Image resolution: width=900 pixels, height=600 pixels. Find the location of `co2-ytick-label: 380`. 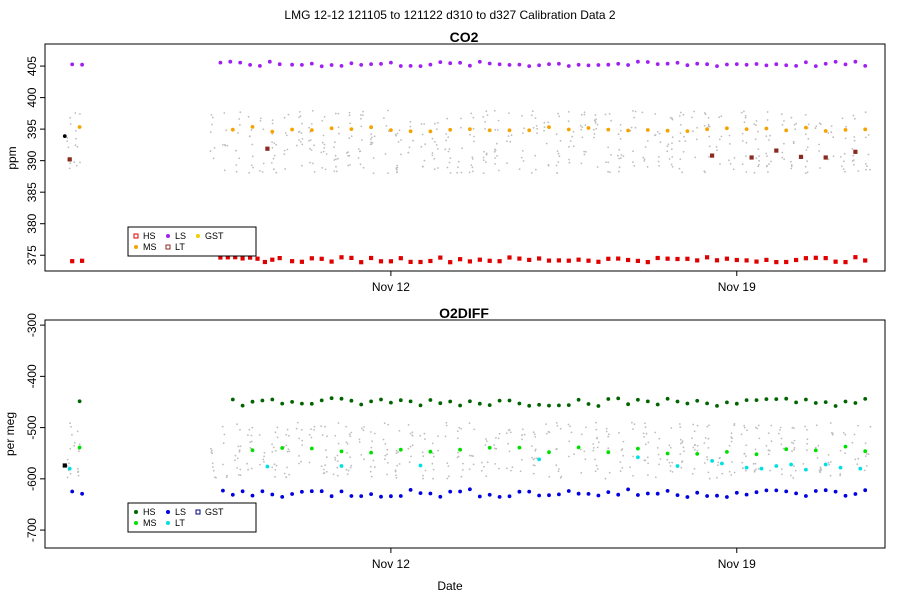

co2-ytick-label: 380 is located at coordinates (32, 223).